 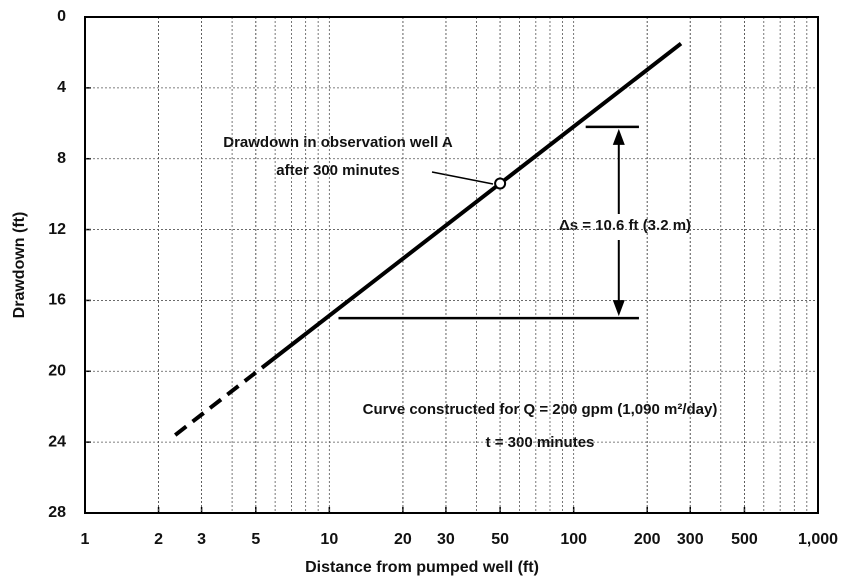 What do you see at coordinates (818, 539) in the screenshot?
I see `x-tick-label: 1,000` at bounding box center [818, 539].